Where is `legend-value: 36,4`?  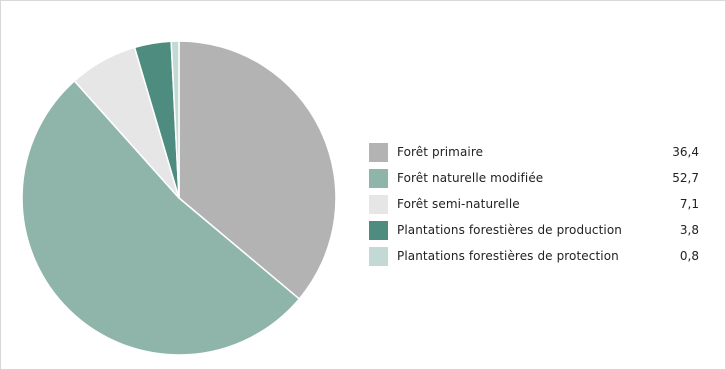 legend-value: 36,4 is located at coordinates (685, 152).